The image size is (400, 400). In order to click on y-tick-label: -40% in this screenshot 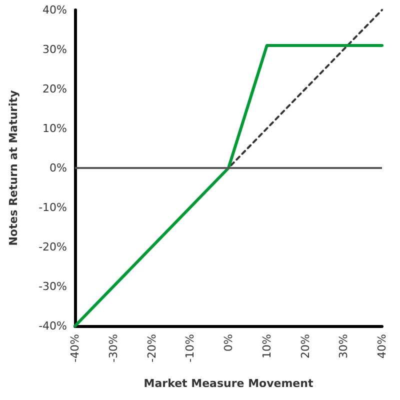, I will do `click(52, 326)`.